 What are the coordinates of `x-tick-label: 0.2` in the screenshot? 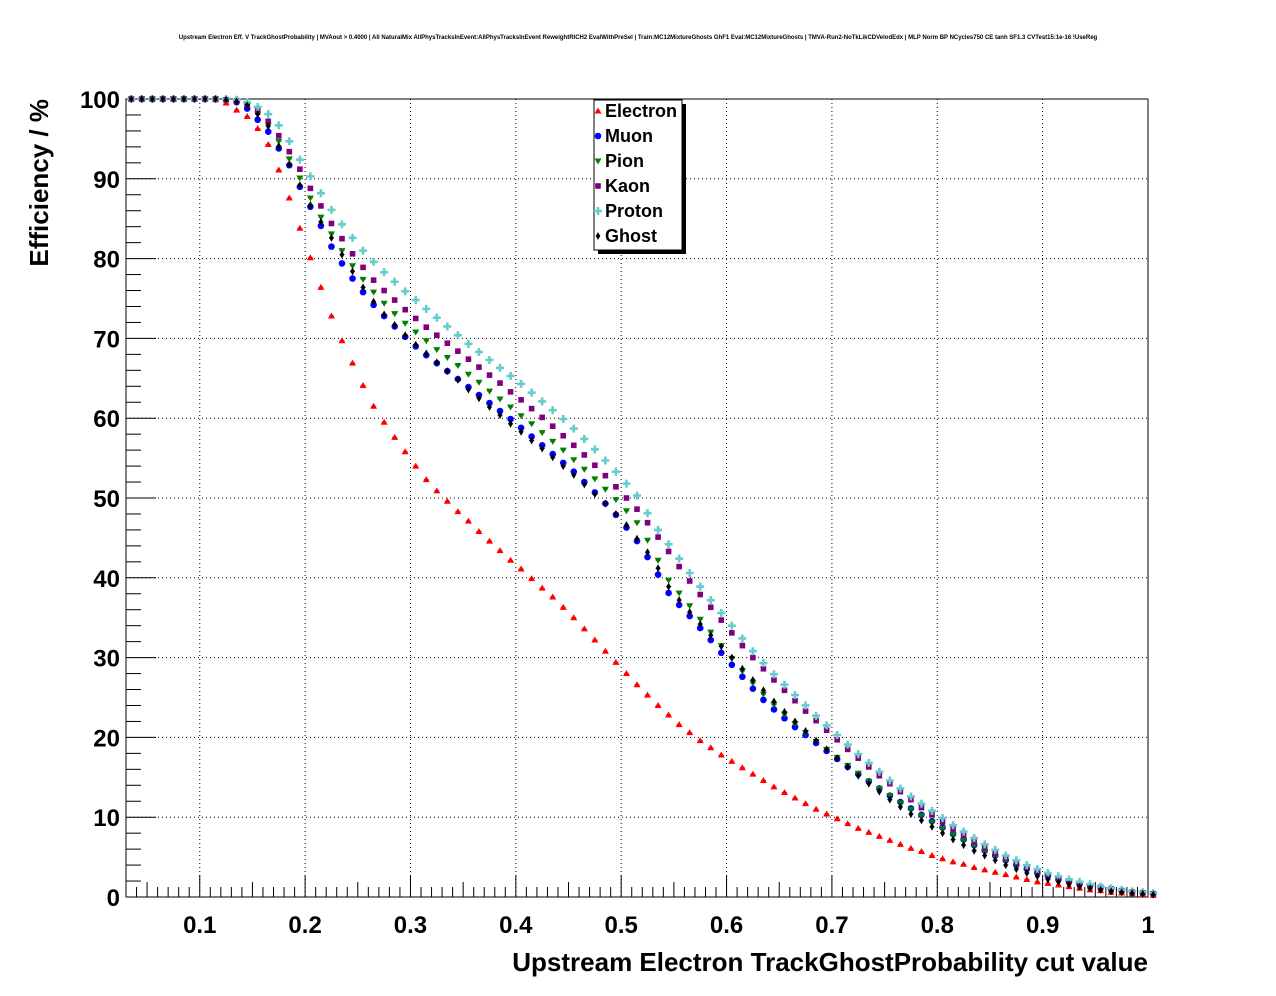 It's located at (304, 925).